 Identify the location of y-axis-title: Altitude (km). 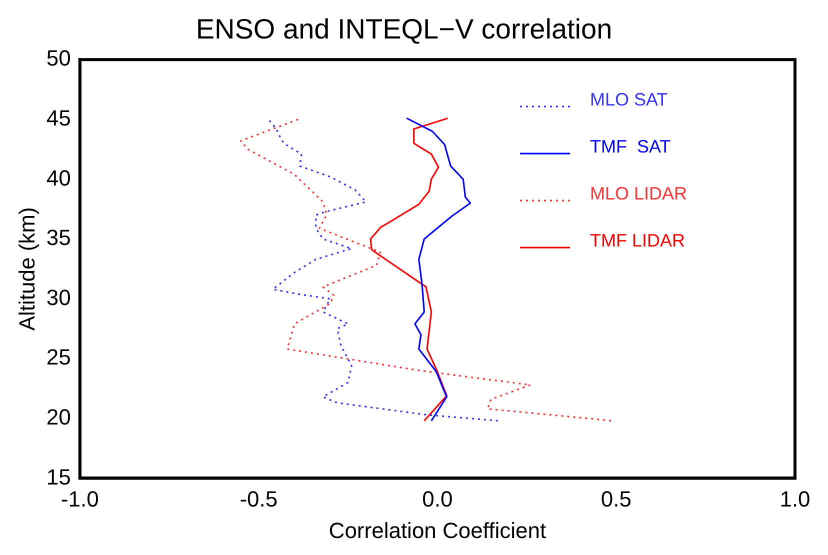
(27, 269).